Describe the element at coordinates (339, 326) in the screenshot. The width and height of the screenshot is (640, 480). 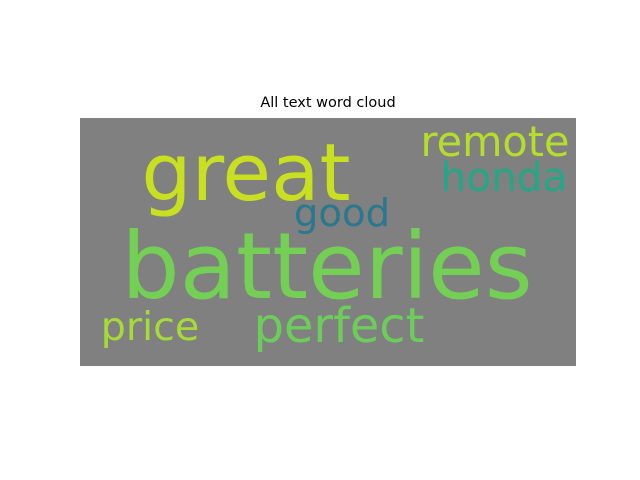
I see `word-perfect: perfect` at that location.